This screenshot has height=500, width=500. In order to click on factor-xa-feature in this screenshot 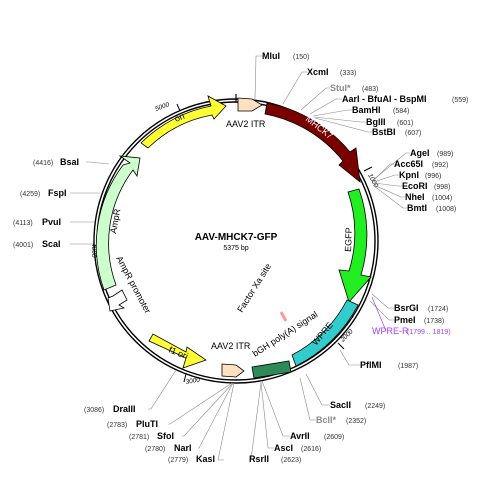, I will do `click(283, 316)`.